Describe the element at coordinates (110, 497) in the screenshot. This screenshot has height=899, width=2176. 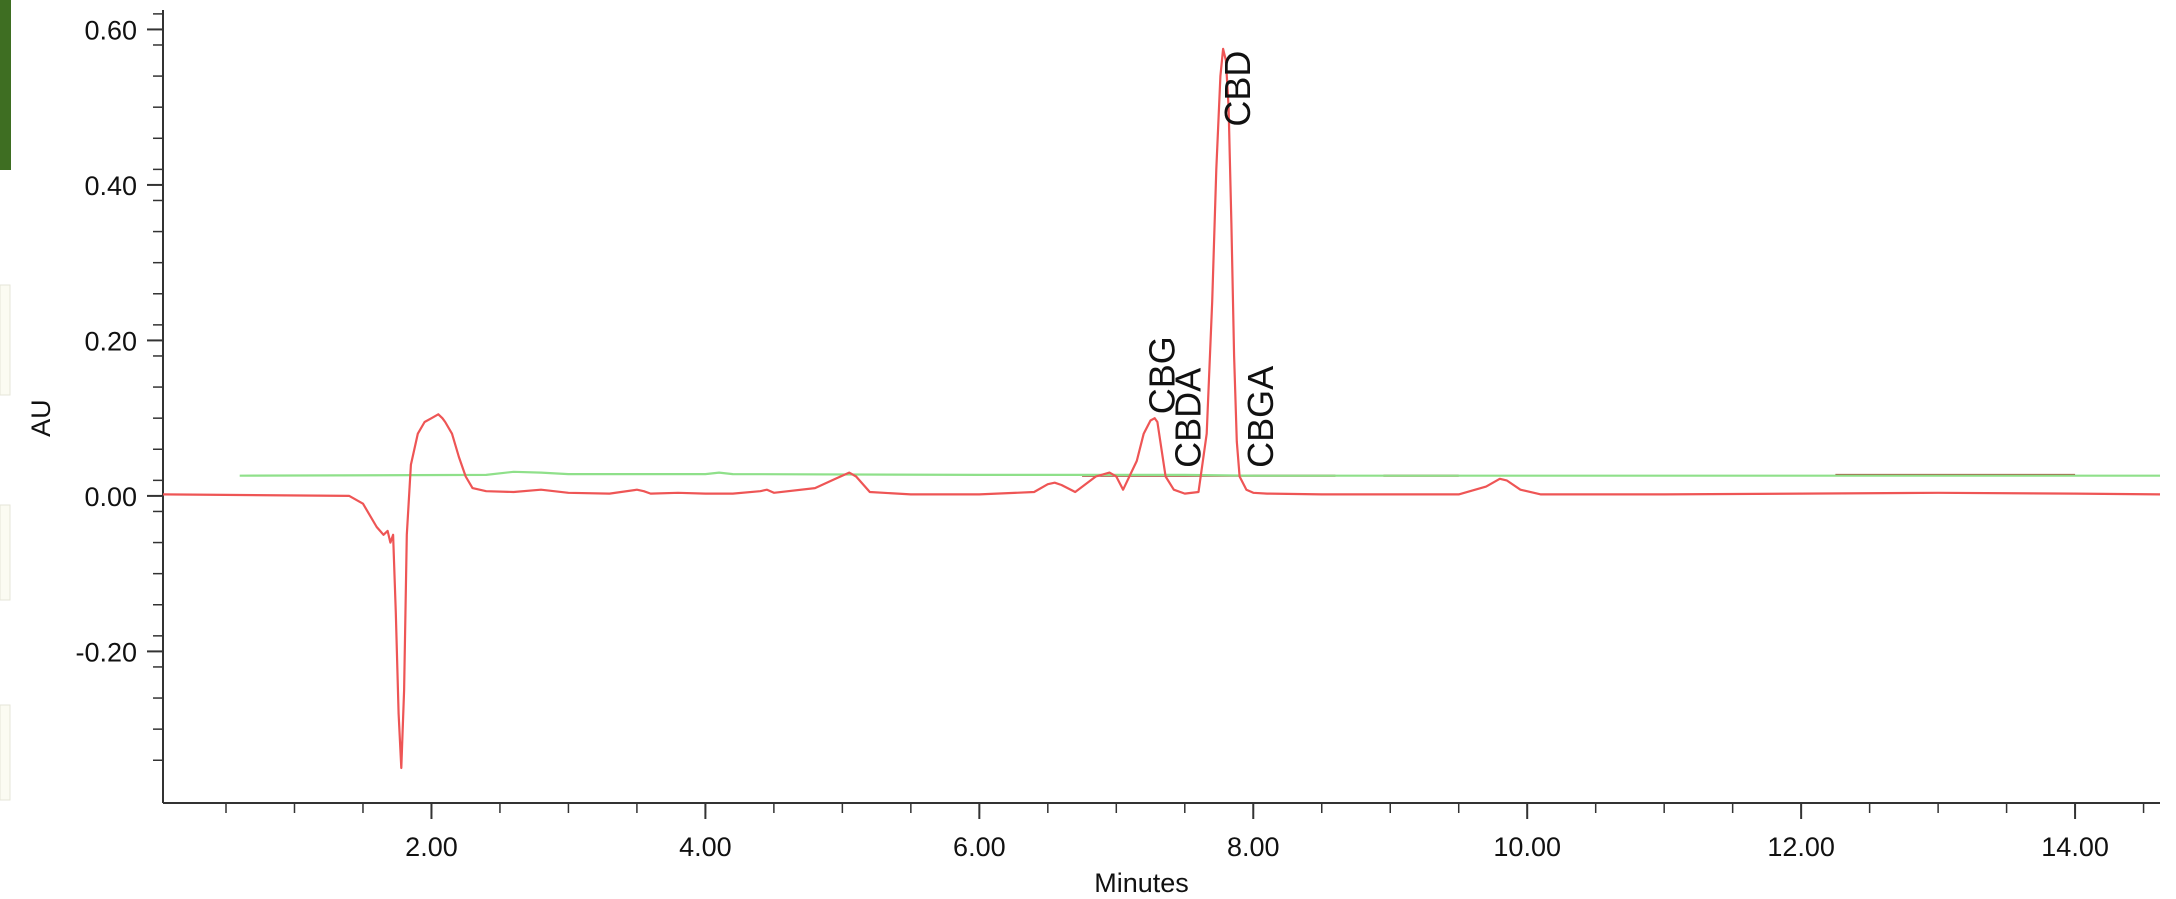
I see `y-tick-label: 0.00` at that location.